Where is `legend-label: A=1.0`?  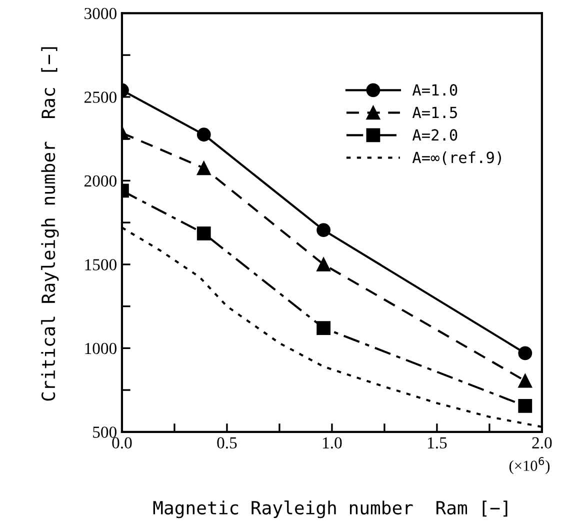 legend-label: A=1.0 is located at coordinates (435, 90).